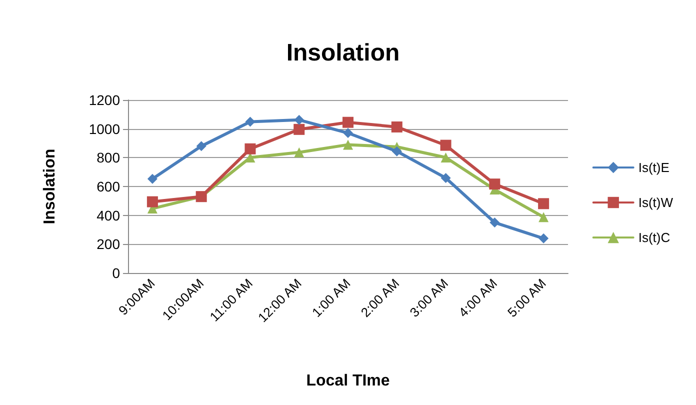 The width and height of the screenshot is (696, 405). Describe the element at coordinates (478, 298) in the screenshot. I see `x-tick-label: 4:00 AM` at that location.